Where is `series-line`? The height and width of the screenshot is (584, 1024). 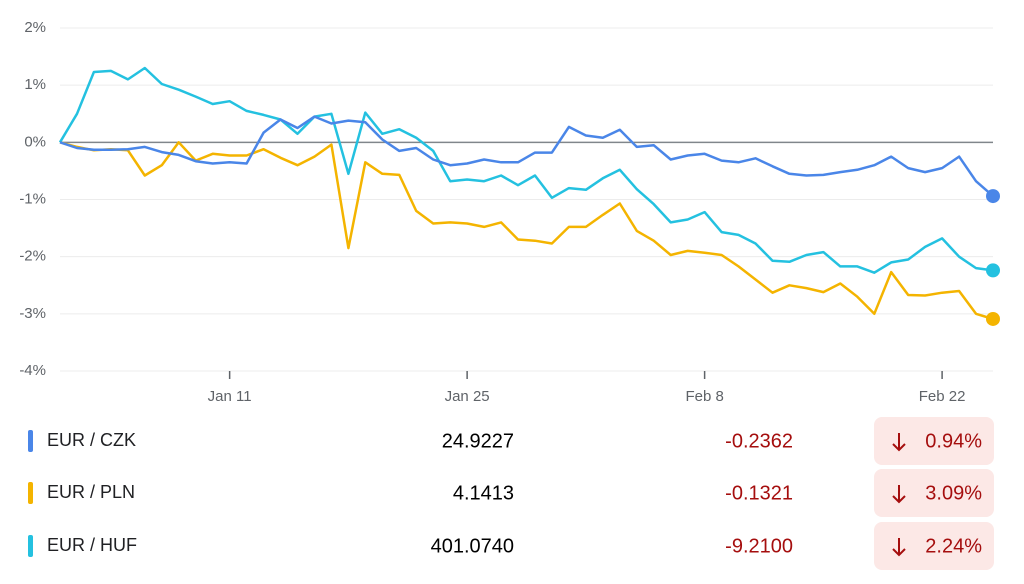 series-line is located at coordinates (526, 156).